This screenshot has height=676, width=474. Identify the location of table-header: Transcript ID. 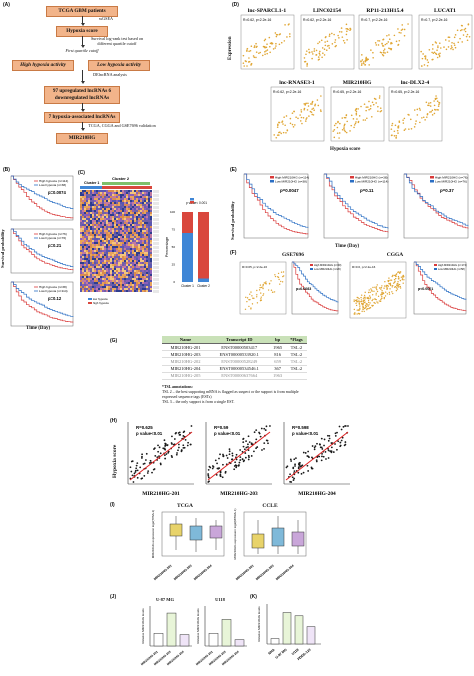
(239, 340).